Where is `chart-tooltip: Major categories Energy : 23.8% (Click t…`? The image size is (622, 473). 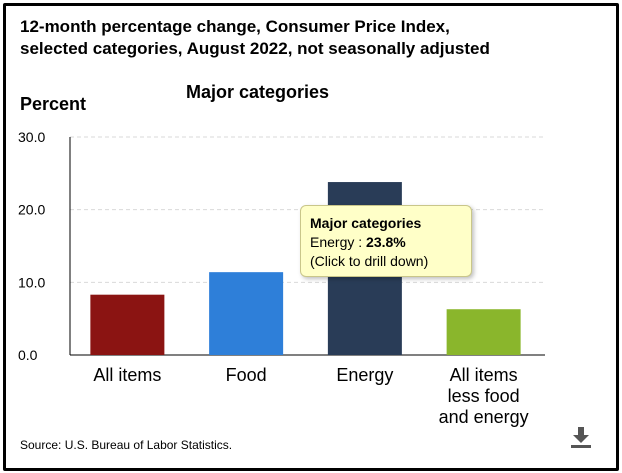 chart-tooltip: Major categories Energy : 23.8% (Click t… is located at coordinates (386, 241).